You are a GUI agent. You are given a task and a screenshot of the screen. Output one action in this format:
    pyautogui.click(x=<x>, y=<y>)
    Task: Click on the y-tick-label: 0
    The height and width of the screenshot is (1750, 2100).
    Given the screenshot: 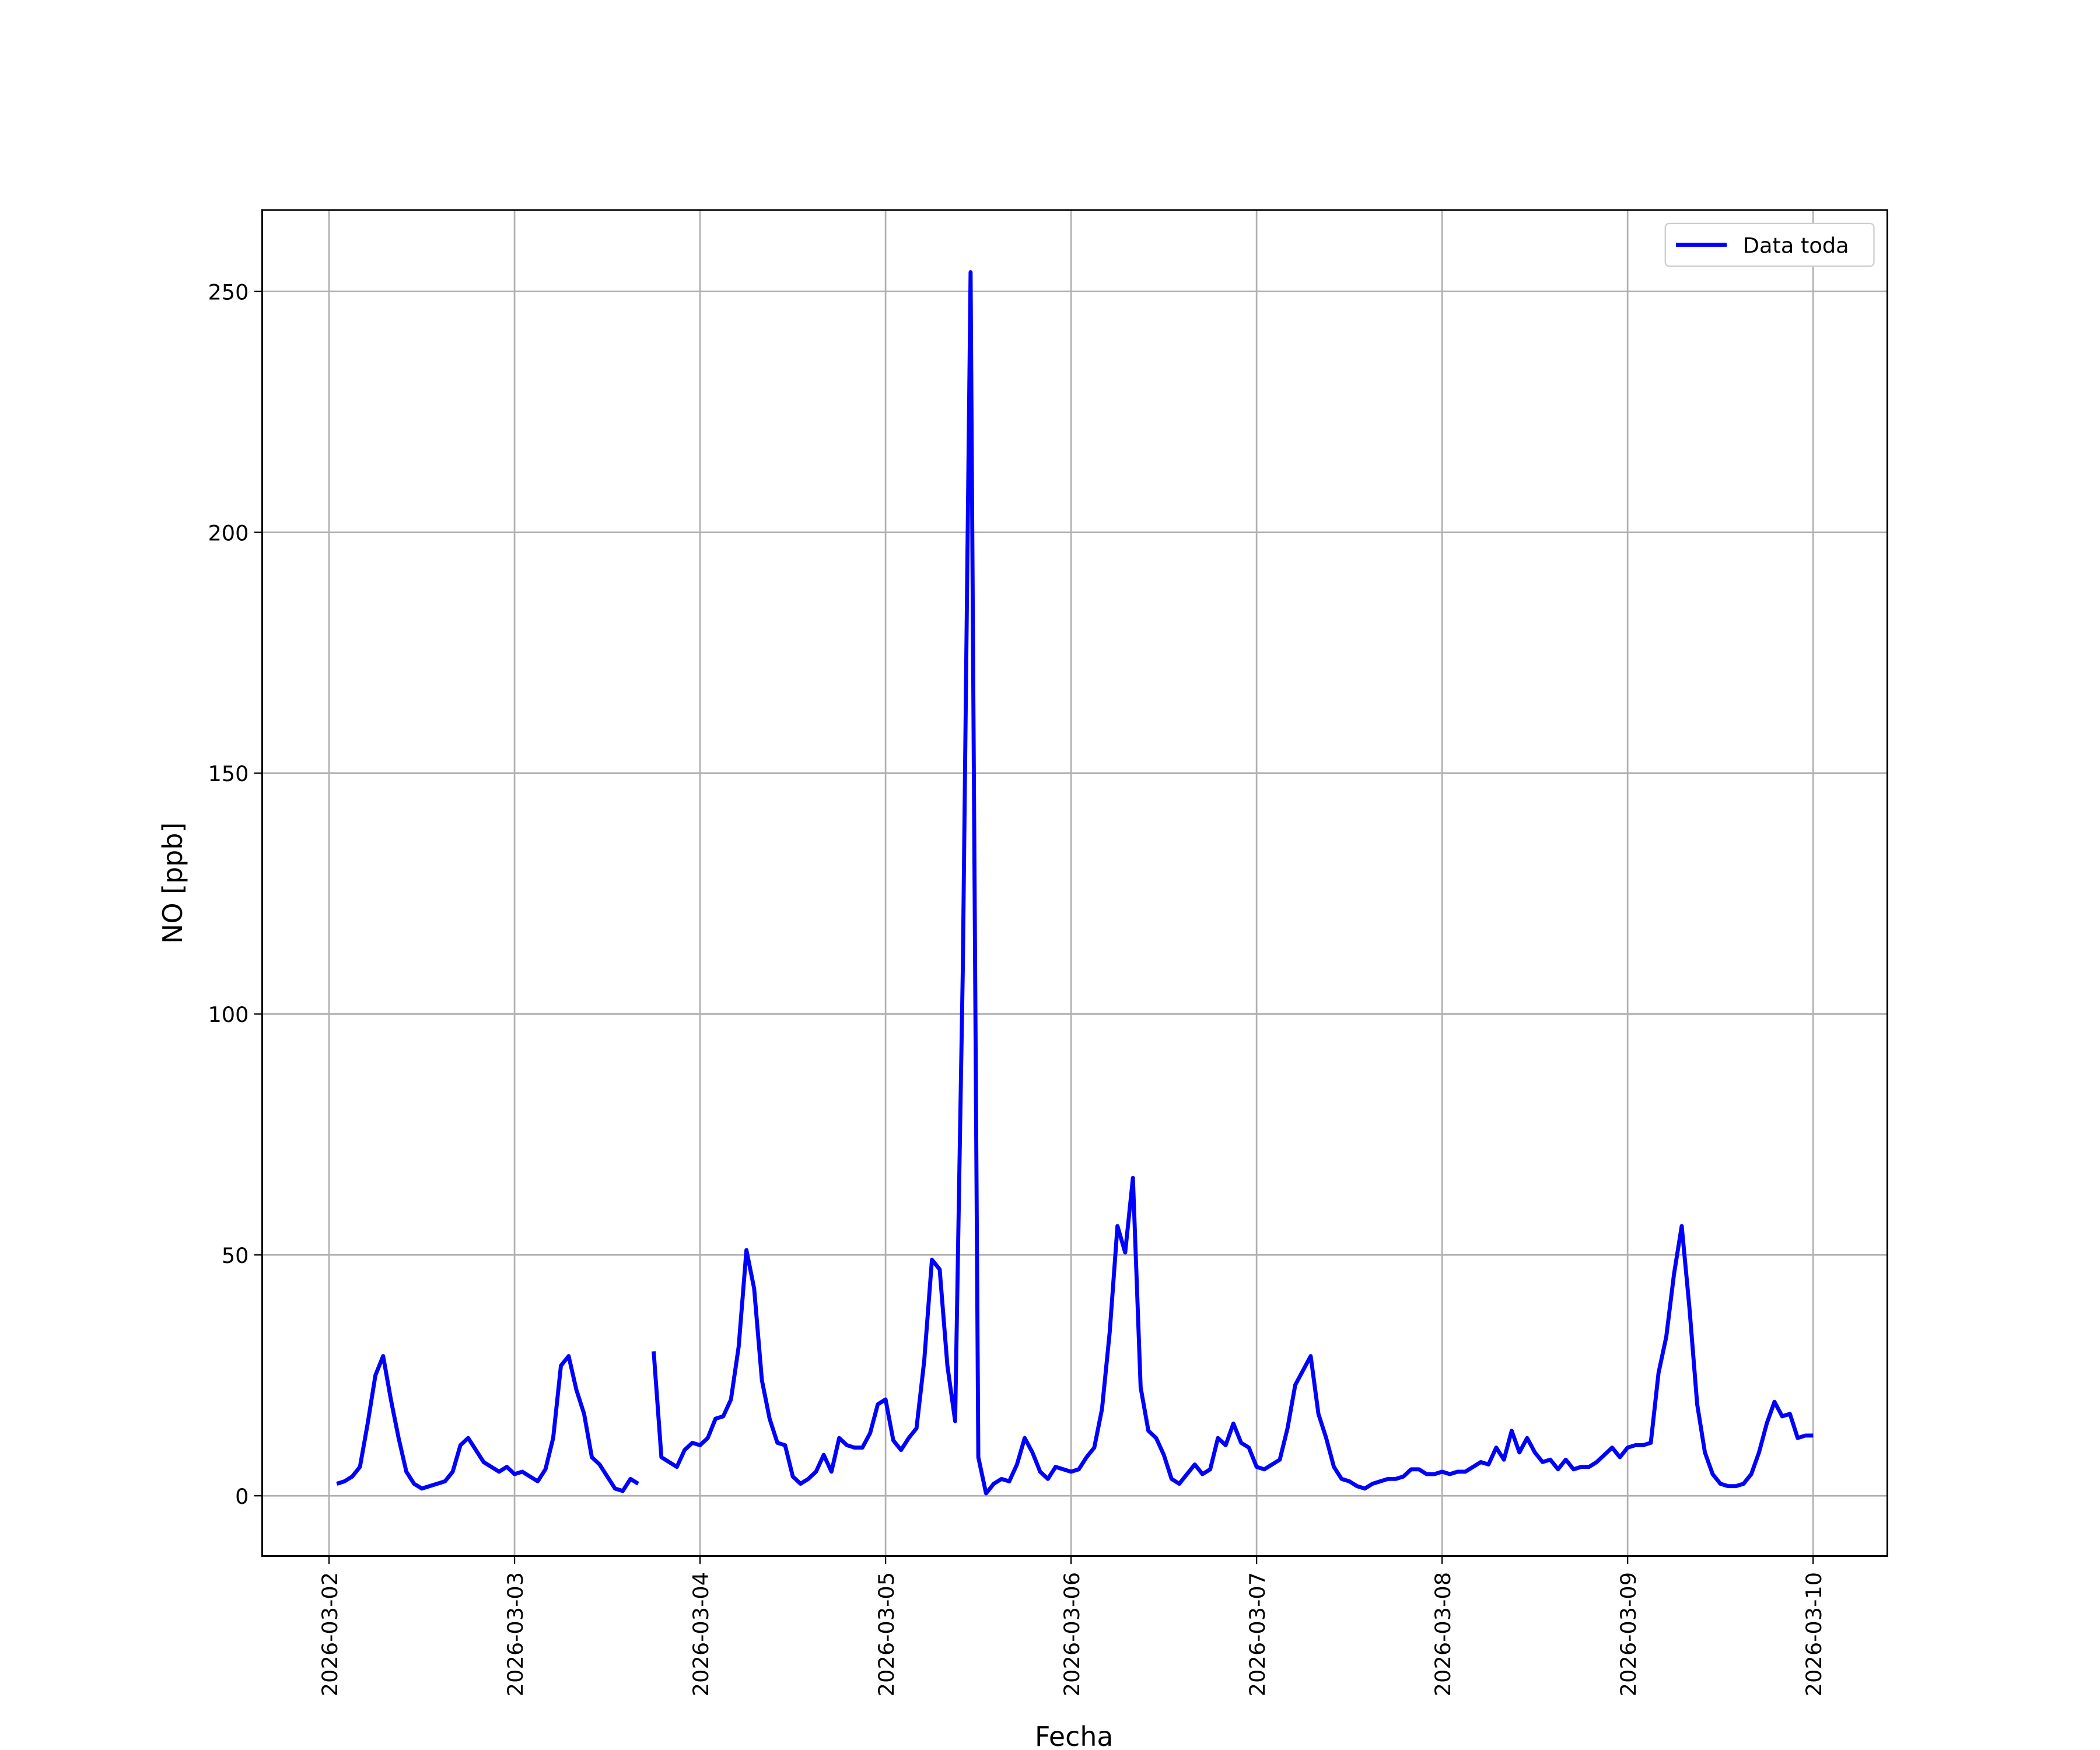 What is the action you would take?
    pyautogui.click(x=242, y=1496)
    